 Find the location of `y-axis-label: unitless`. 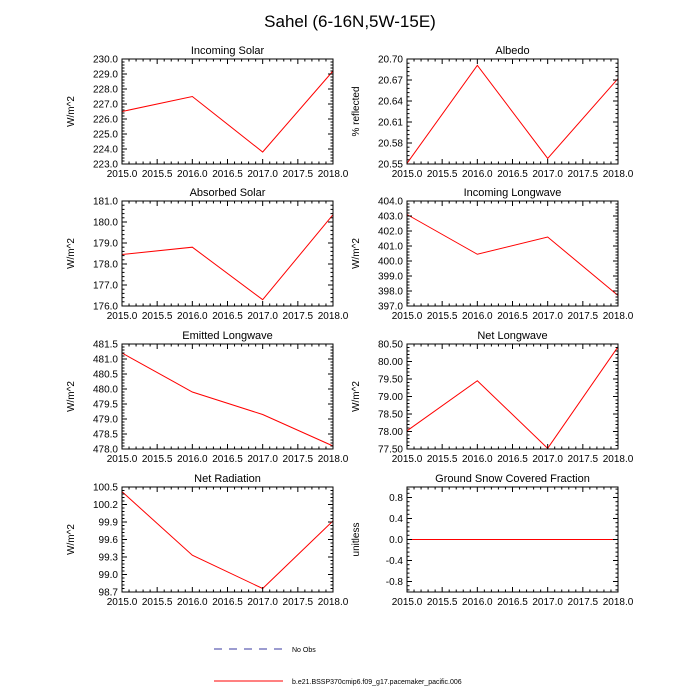

y-axis-label: unitless is located at coordinates (356, 540).